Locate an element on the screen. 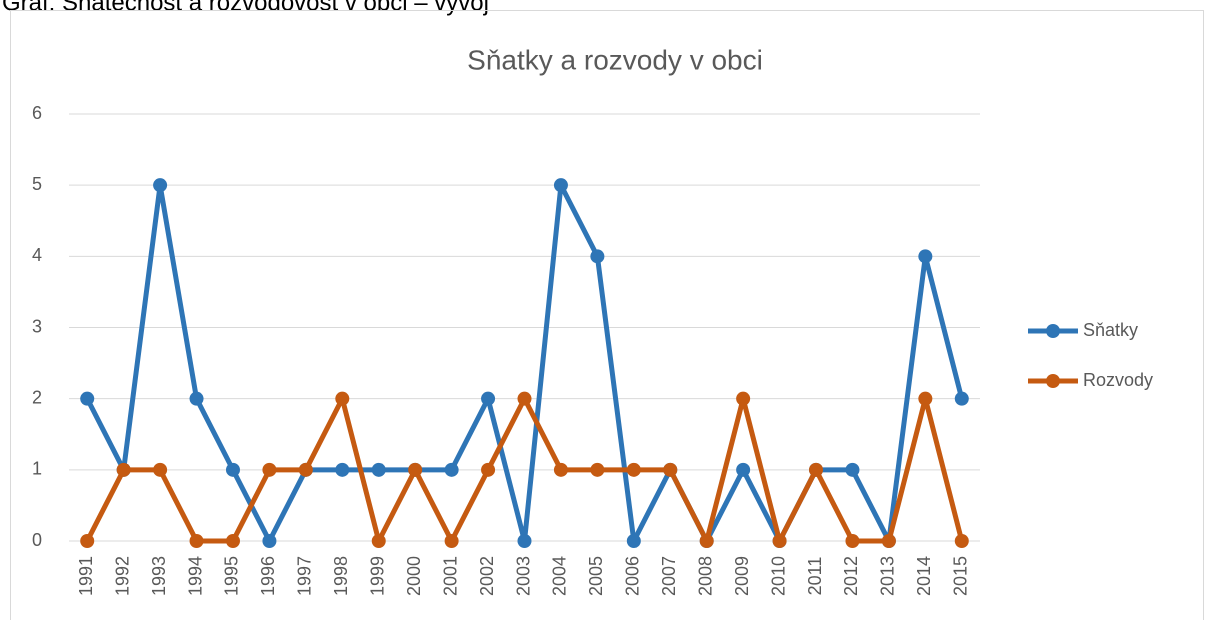 This screenshot has width=1206, height=620. x-tick-label: 1993 is located at coordinates (159, 576).